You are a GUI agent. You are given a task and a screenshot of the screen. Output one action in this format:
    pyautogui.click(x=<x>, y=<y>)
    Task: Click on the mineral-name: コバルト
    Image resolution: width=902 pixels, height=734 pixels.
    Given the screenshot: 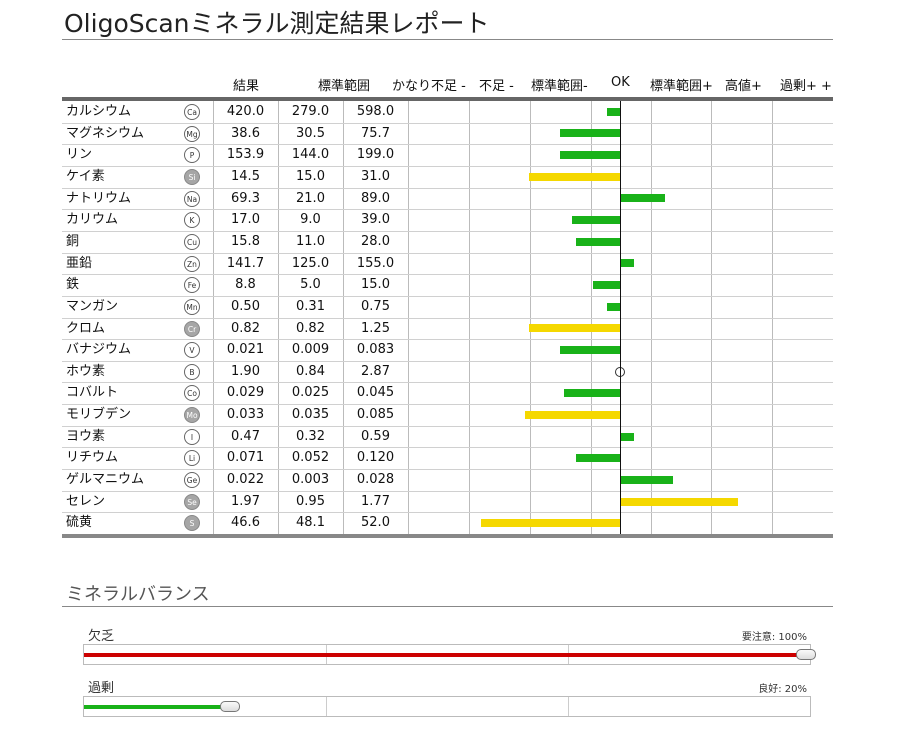 What is the action you would take?
    pyautogui.click(x=92, y=392)
    